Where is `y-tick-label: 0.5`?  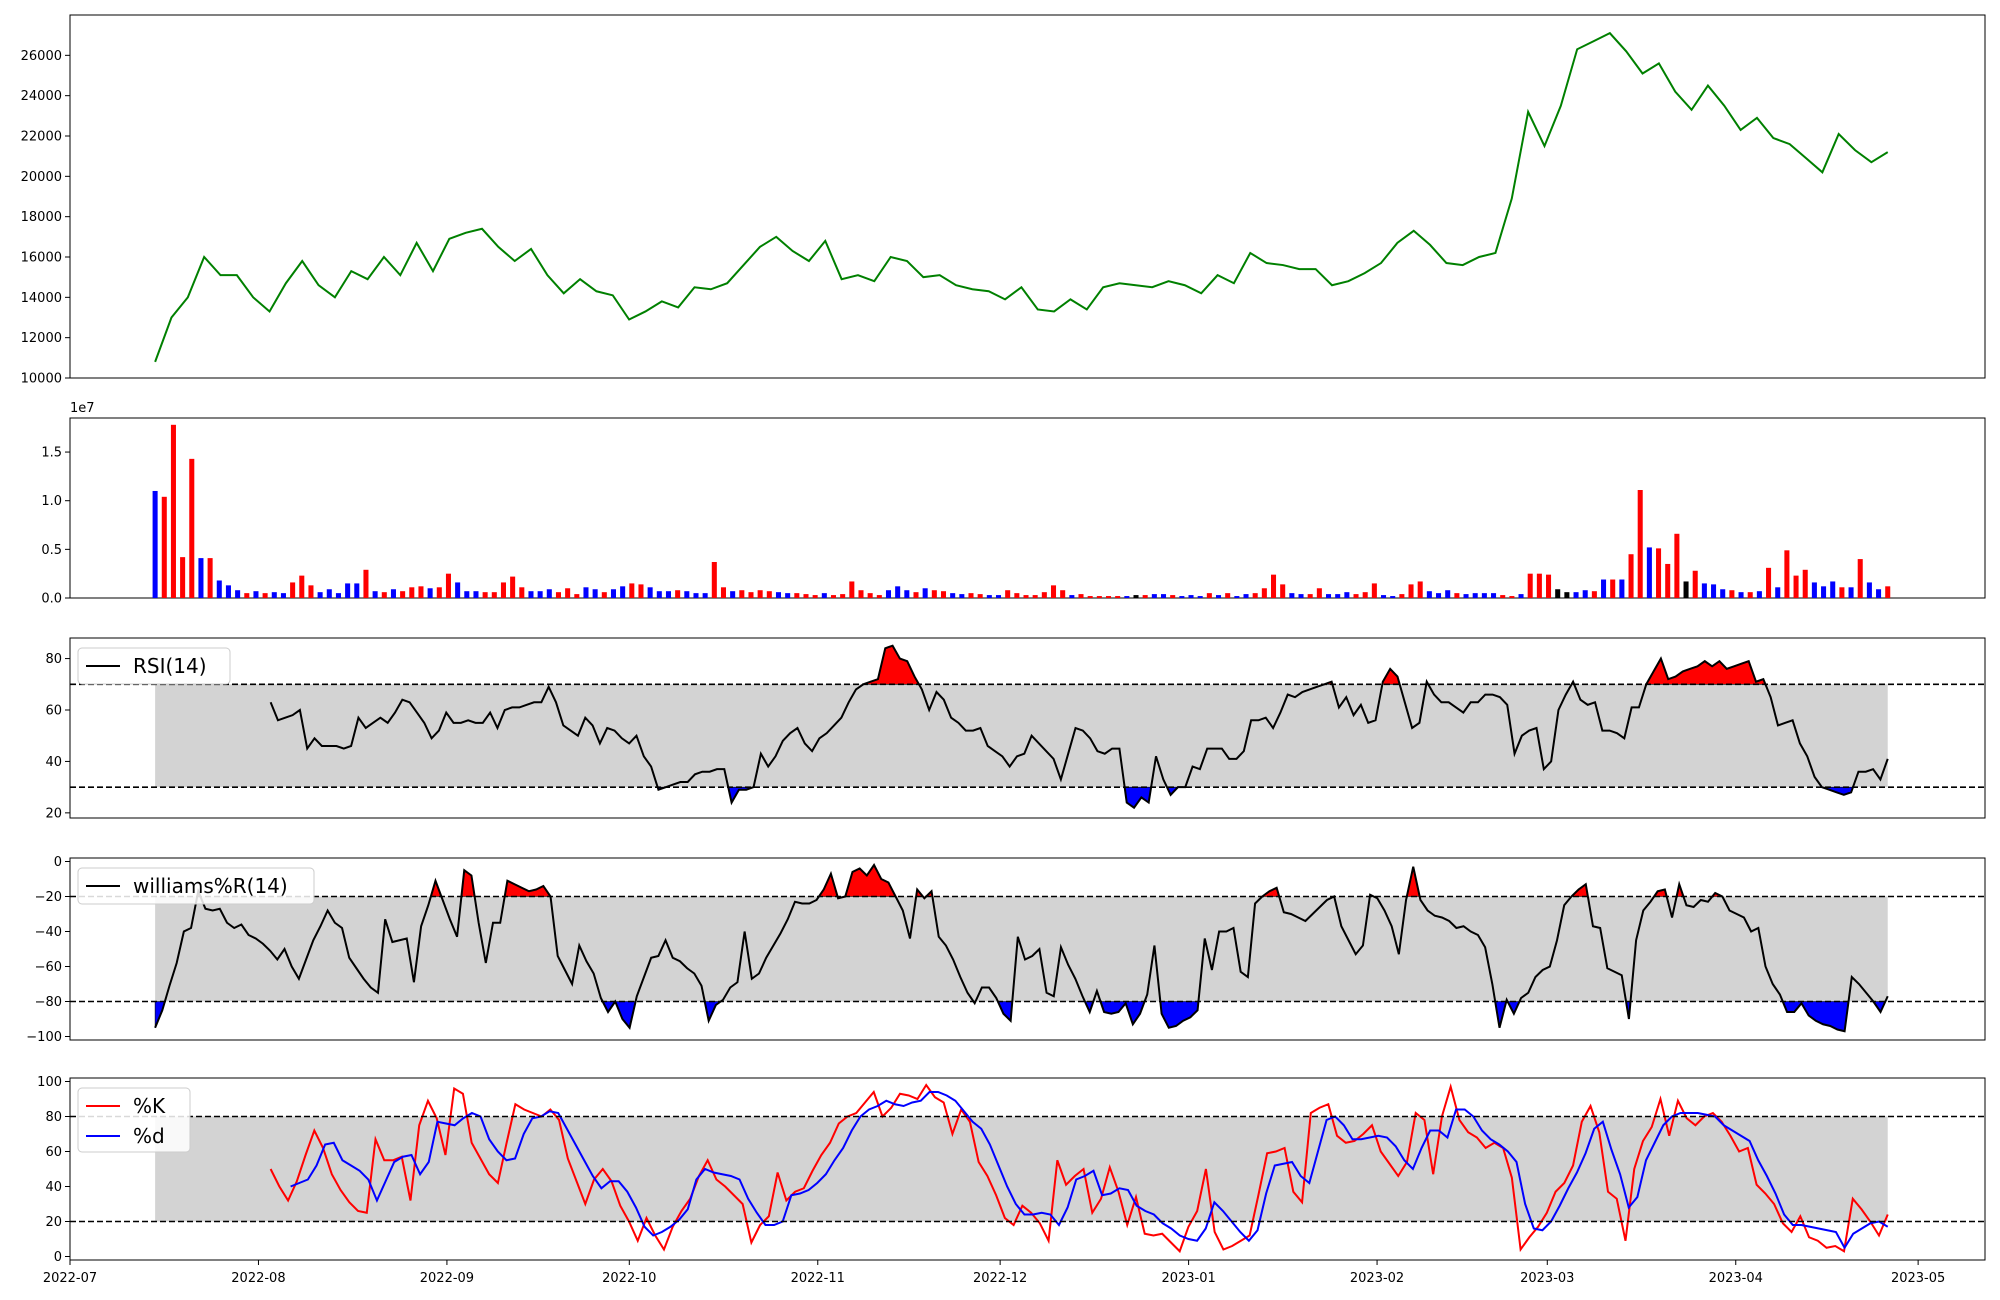
y-tick-label: 0.5 is located at coordinates (51, 550).